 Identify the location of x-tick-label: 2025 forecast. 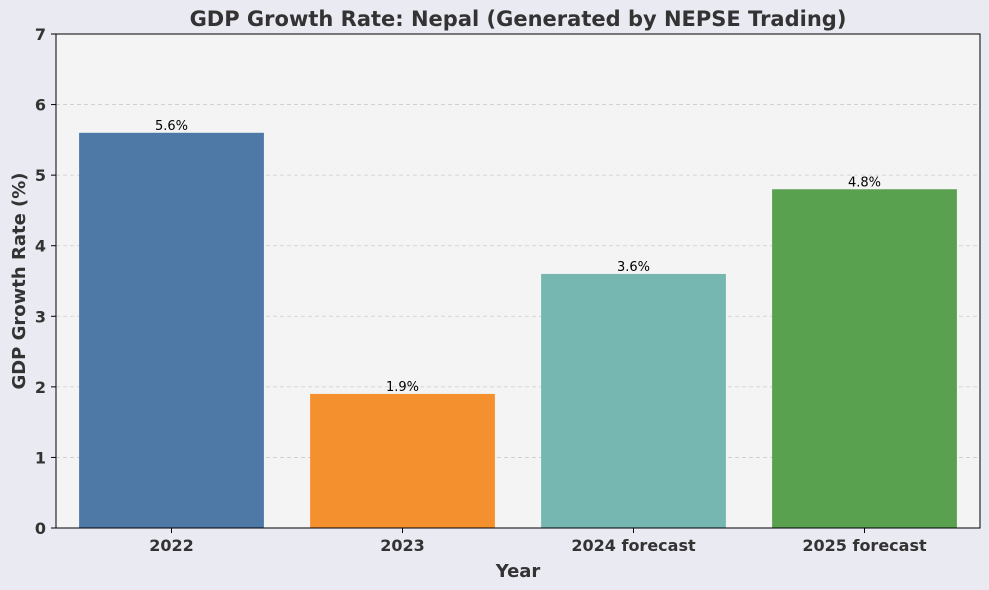
(864, 545).